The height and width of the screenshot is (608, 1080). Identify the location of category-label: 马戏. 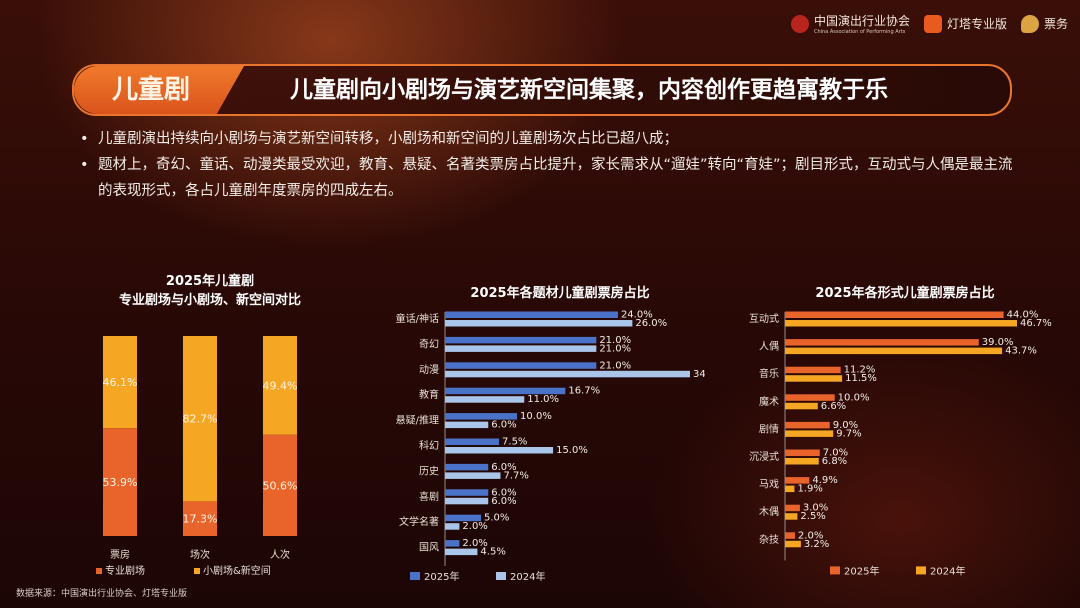
(769, 485).